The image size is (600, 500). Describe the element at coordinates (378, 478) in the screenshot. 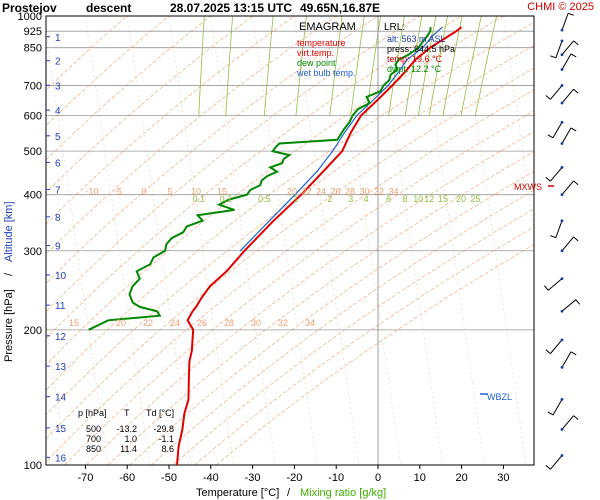

I see `x-tick-label: 0` at that location.